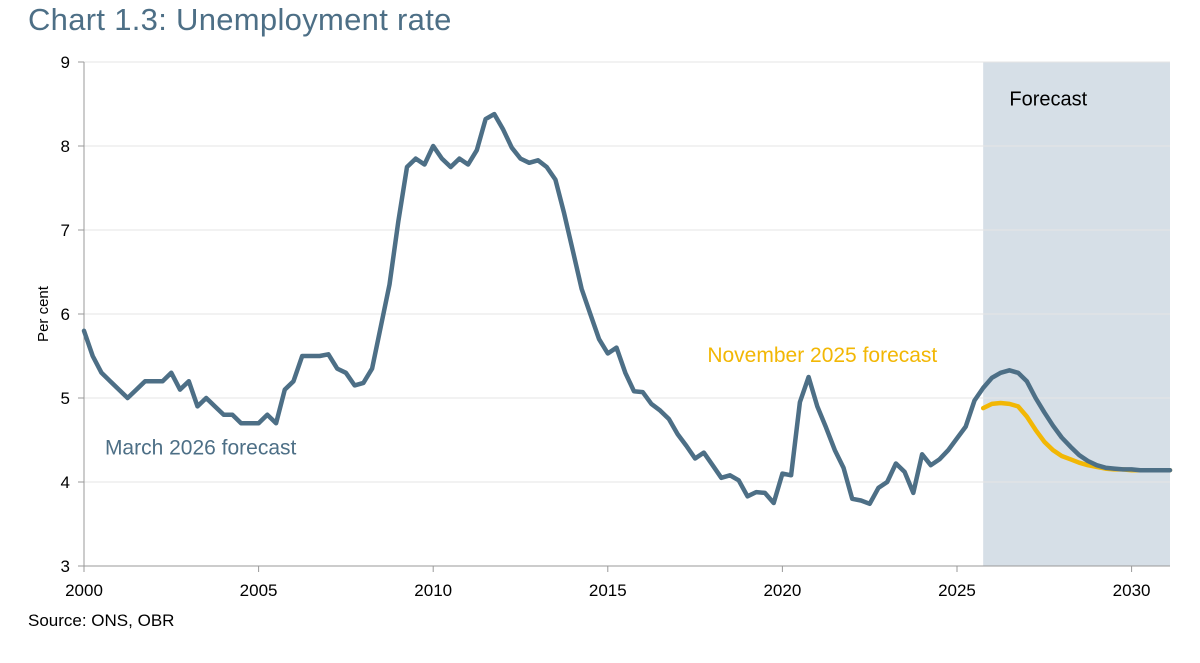 The height and width of the screenshot is (663, 1200). Describe the element at coordinates (1132, 590) in the screenshot. I see `x-tick-label: 2030` at that location.